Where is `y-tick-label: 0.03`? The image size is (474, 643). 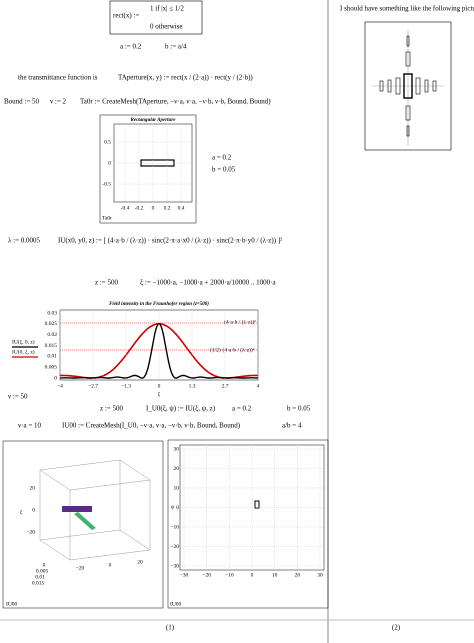
y-tick-label: 0.03 is located at coordinates (52, 313).